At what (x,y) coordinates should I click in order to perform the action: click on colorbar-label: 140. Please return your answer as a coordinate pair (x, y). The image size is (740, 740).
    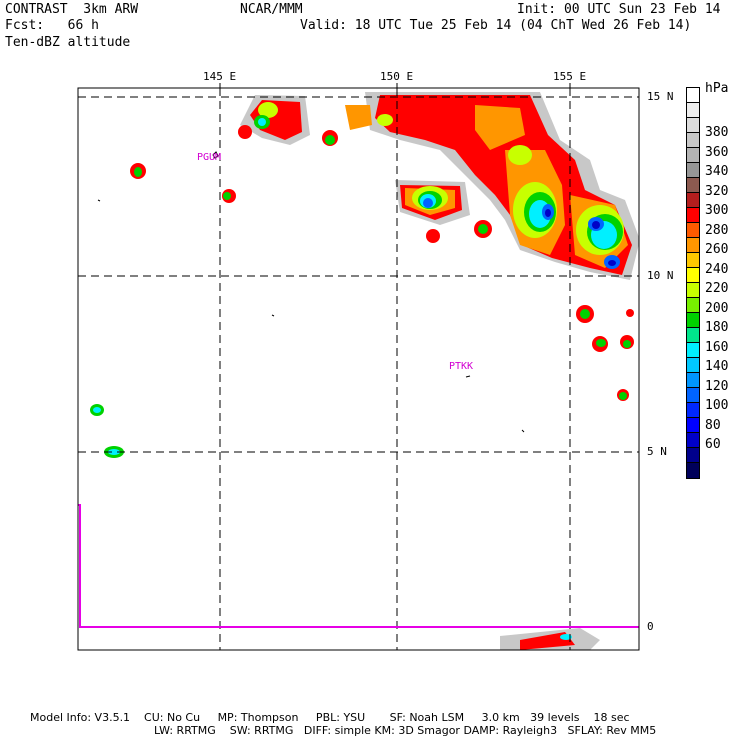
    Looking at the image, I should click on (717, 366).